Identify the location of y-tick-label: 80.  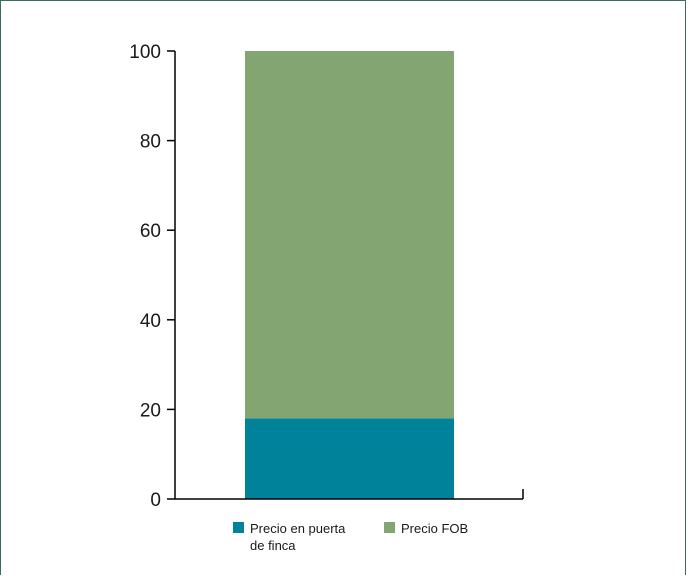
(150, 142).